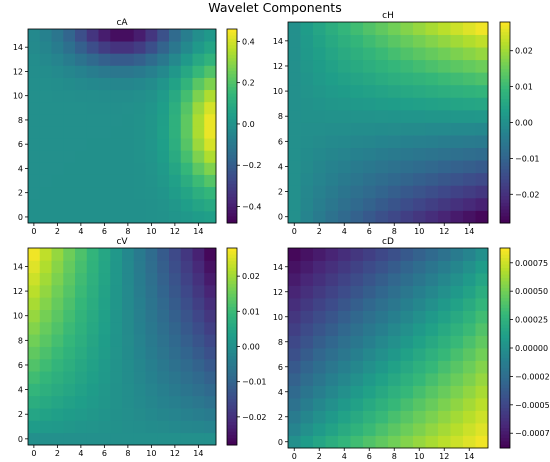  I want to click on x-tick-label: 14, so click(198, 453).